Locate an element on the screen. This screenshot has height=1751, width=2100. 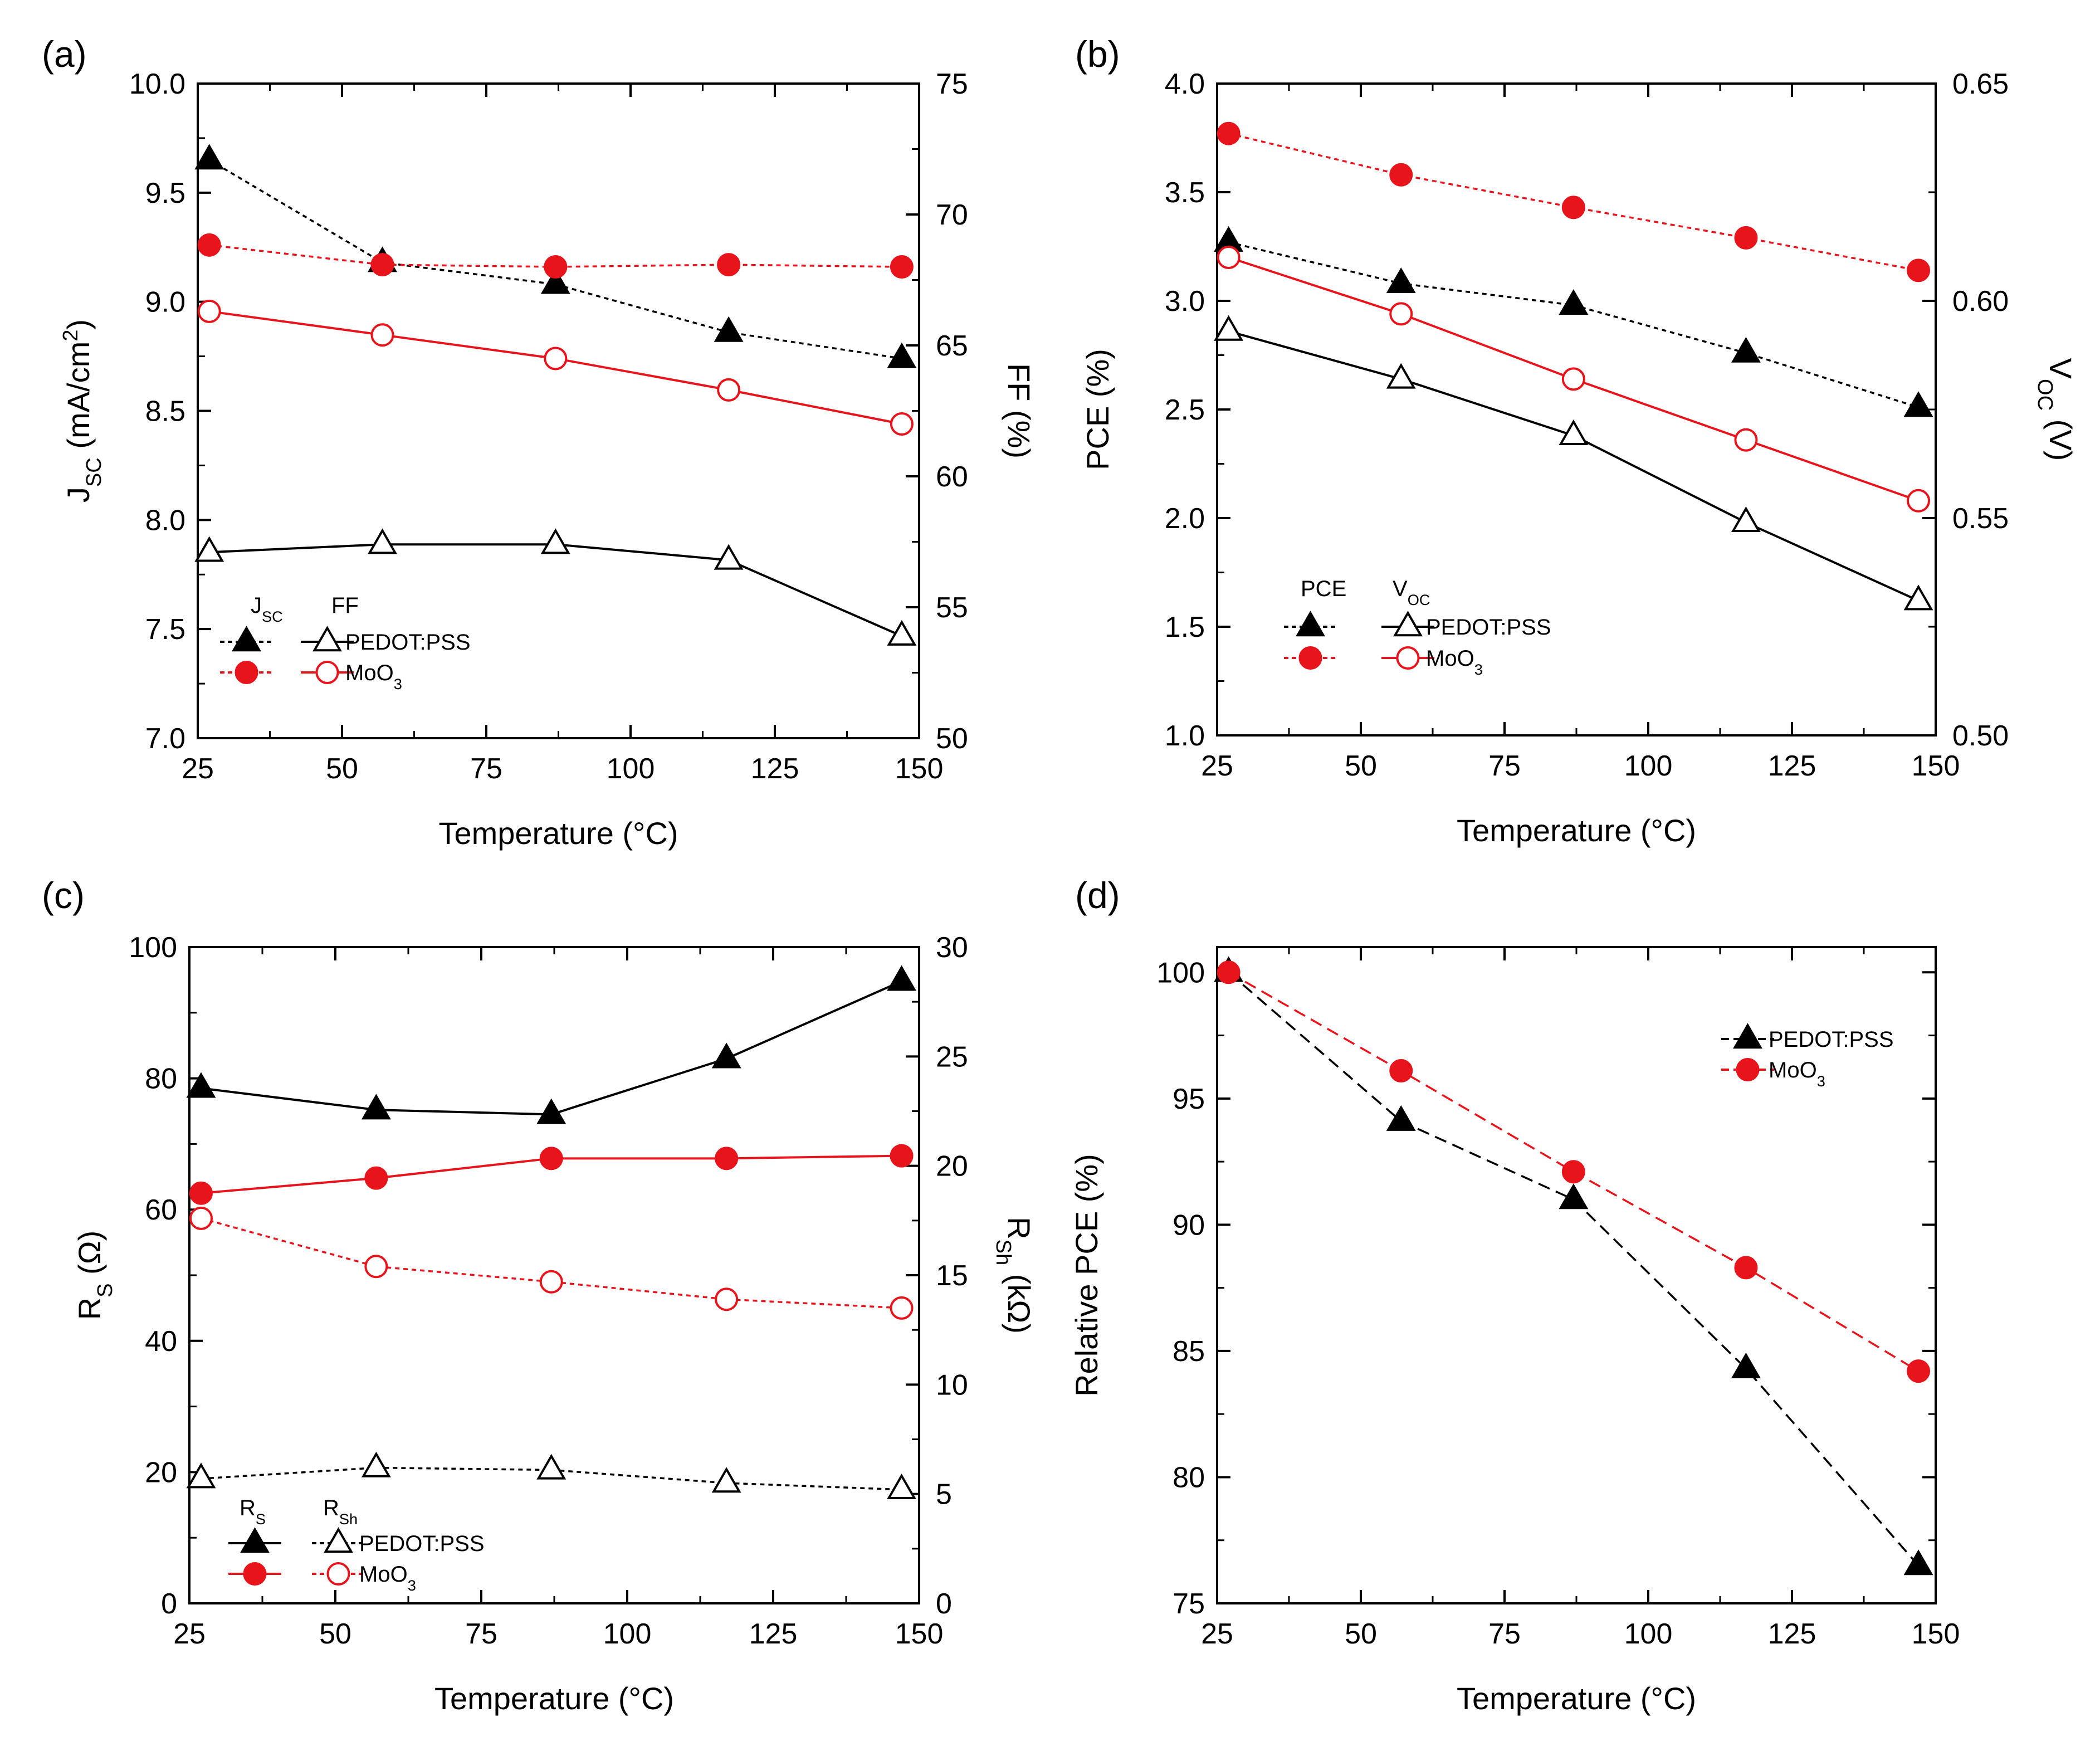
y2-axis-label-part: V is located at coordinates (2060, 369).